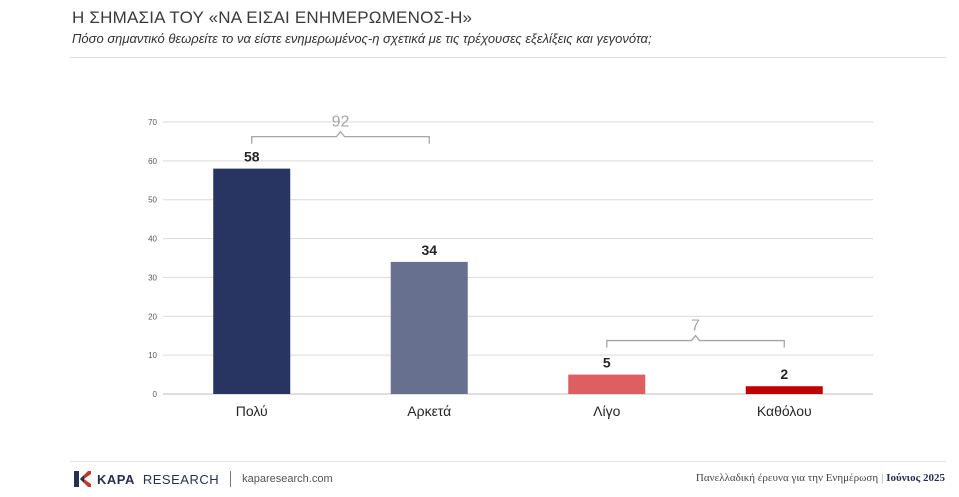  Describe the element at coordinates (116, 479) in the screenshot. I see `brand-name-bold: KAPA` at that location.